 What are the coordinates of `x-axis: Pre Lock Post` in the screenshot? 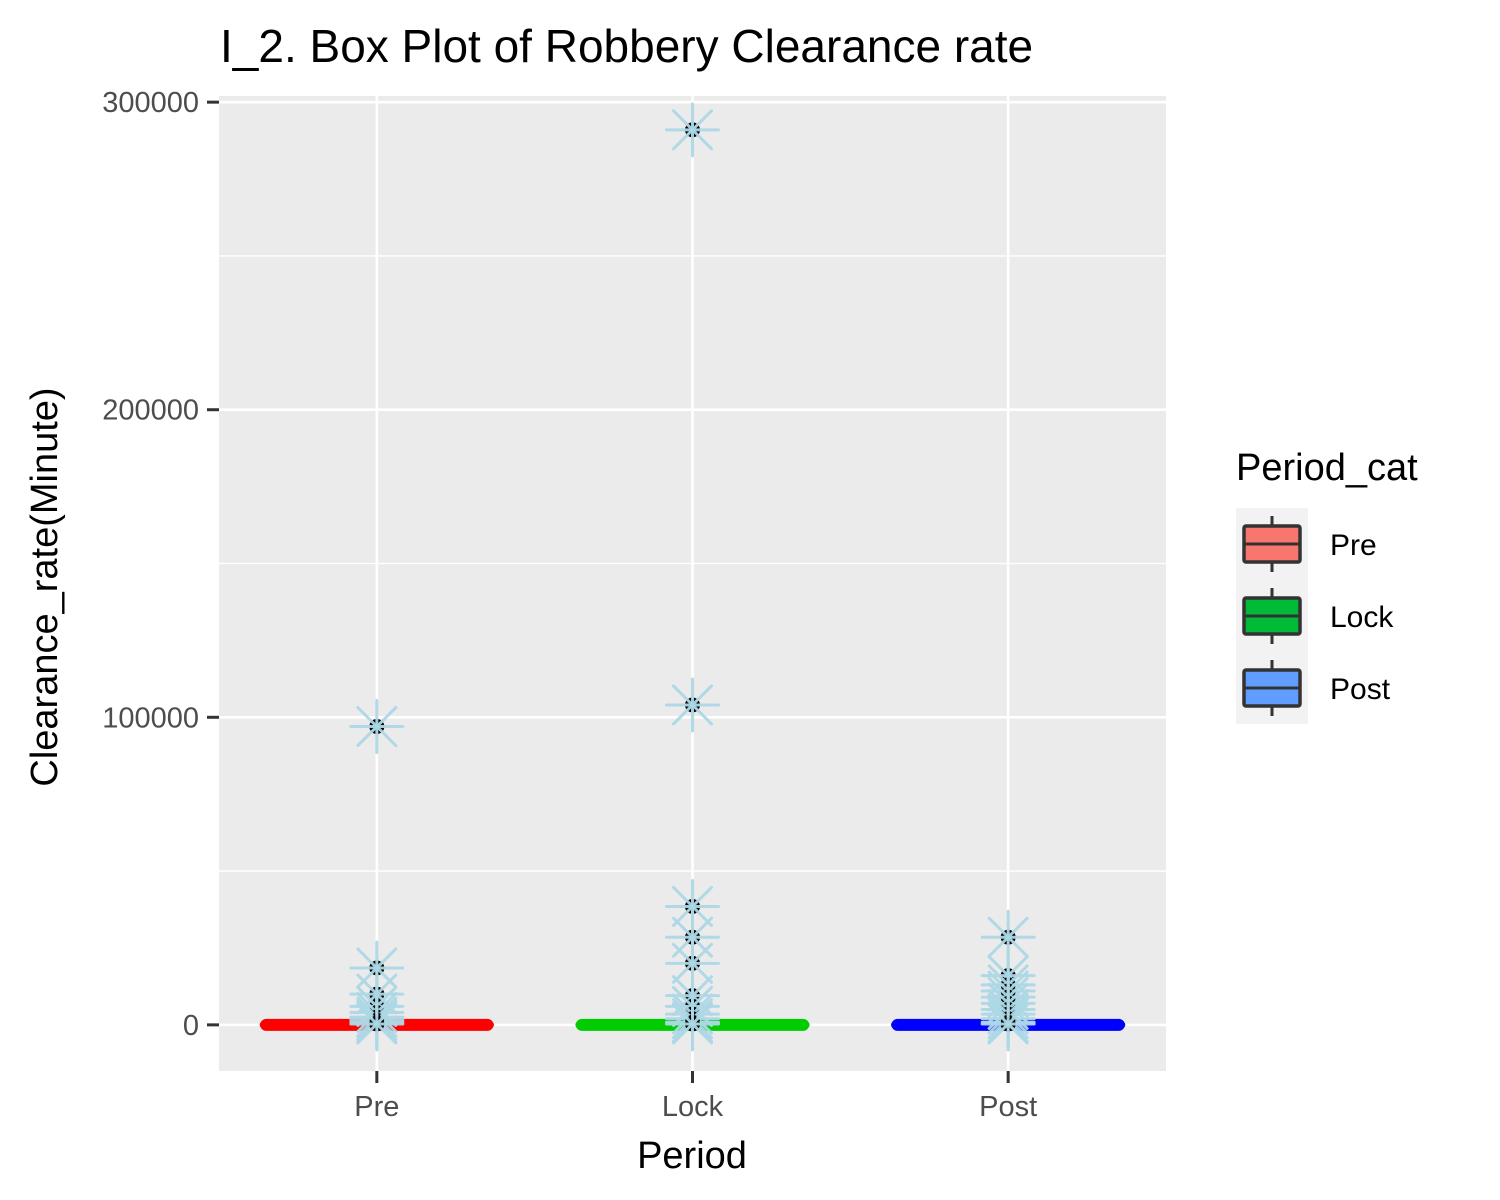 It's located at (695, 1097).